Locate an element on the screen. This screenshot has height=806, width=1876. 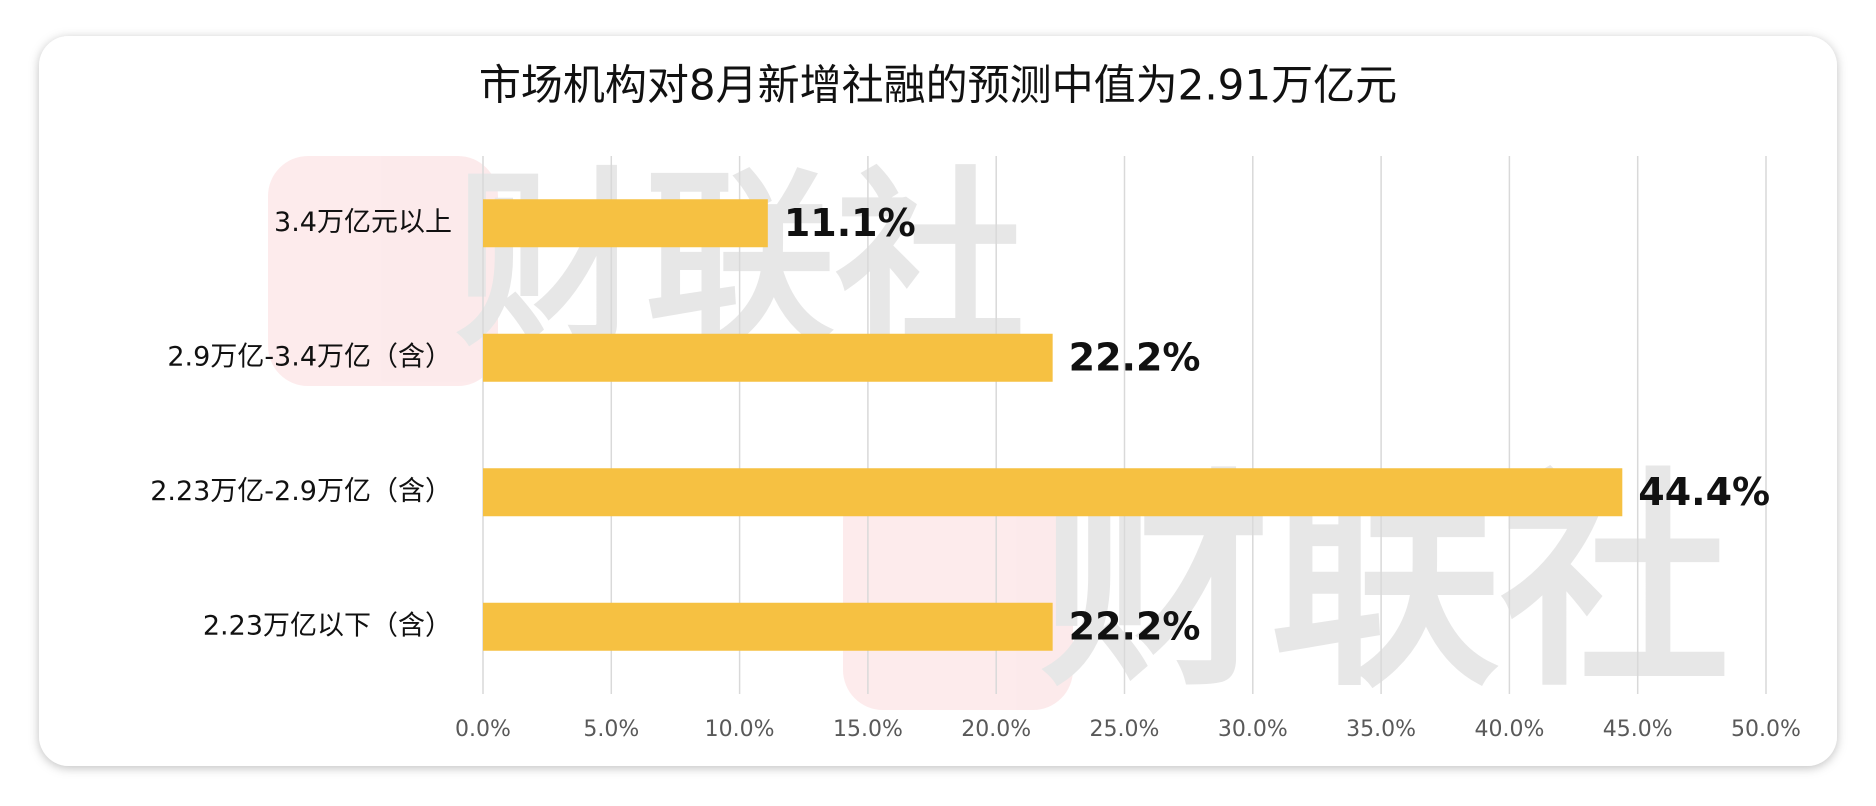
y-tick-label: 3.4万亿元以上 is located at coordinates (363, 222).